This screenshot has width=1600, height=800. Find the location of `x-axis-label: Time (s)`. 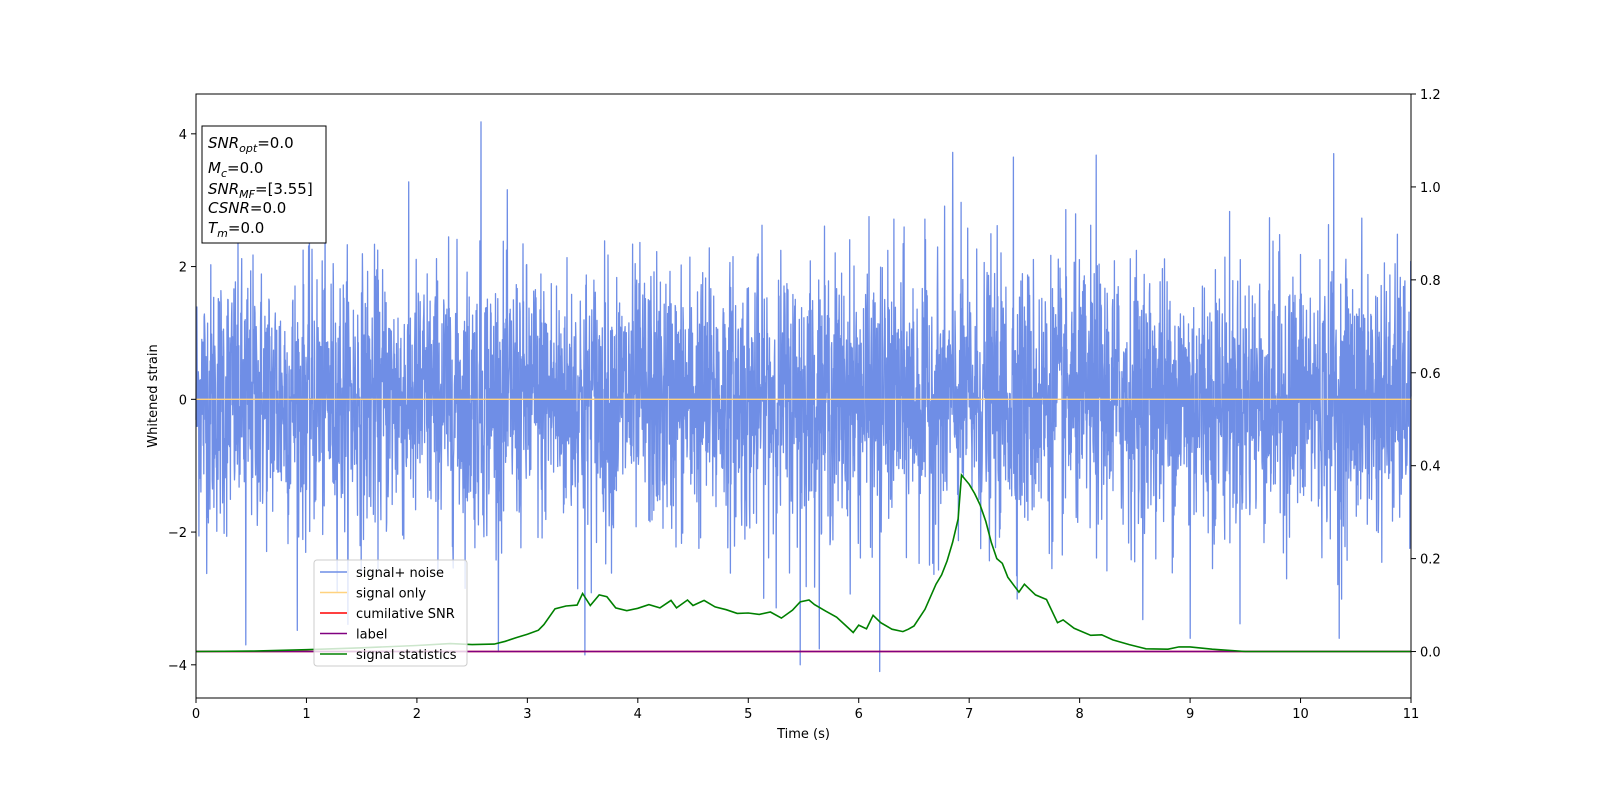

x-axis-label: Time (s) is located at coordinates (803, 734).